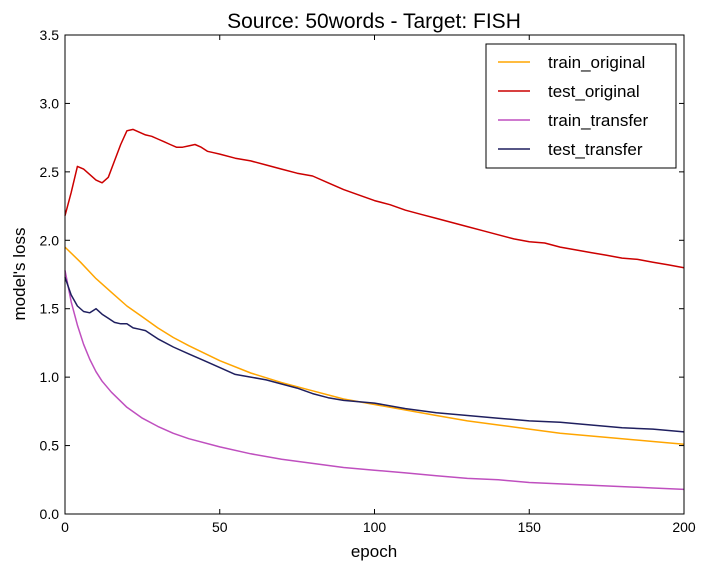 This screenshot has height=571, width=708. What do you see at coordinates (50, 35) in the screenshot?
I see `y-tick-label: 3.5` at bounding box center [50, 35].